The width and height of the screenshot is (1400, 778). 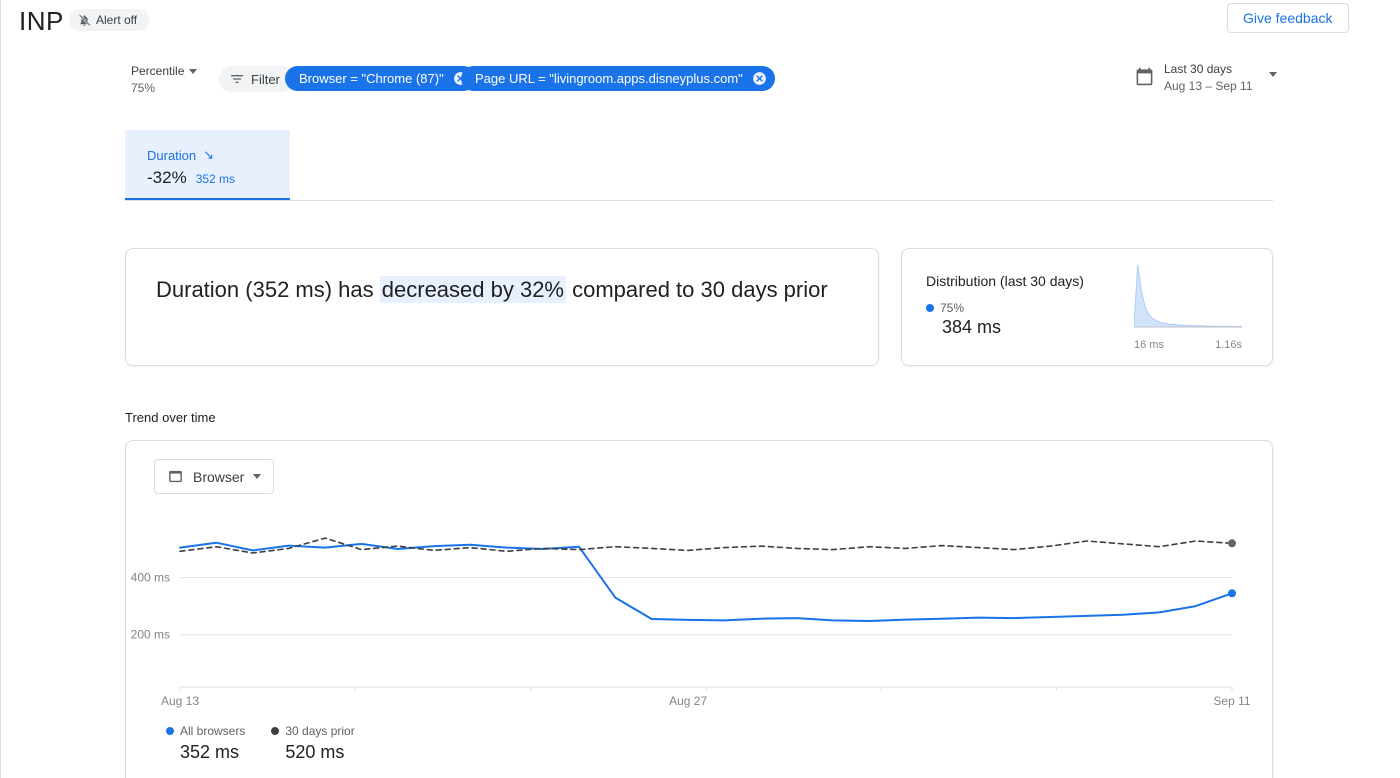 I want to click on sparkline-min-label: 16 ms, so click(x=1149, y=345).